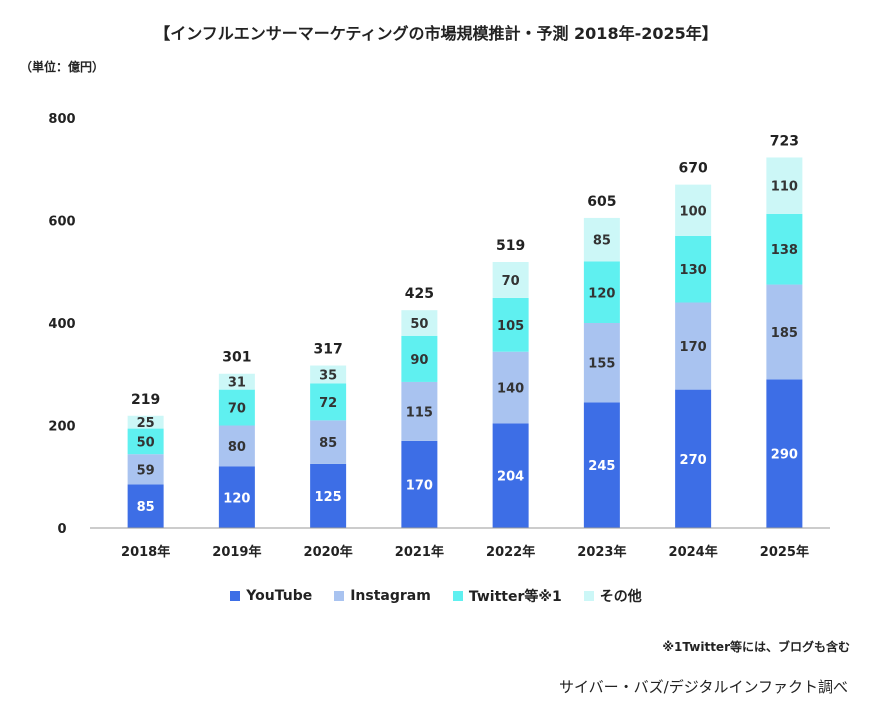  I want to click on total-label: 670, so click(693, 169).